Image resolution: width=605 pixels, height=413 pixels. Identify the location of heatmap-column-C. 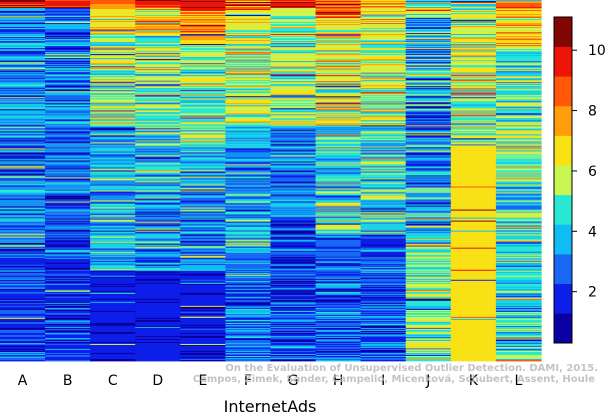
(113, 181).